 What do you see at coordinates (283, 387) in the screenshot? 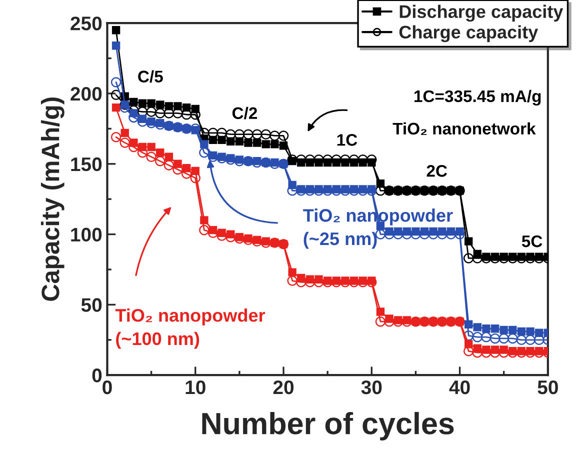
I see `x-tick-label: 20` at bounding box center [283, 387].